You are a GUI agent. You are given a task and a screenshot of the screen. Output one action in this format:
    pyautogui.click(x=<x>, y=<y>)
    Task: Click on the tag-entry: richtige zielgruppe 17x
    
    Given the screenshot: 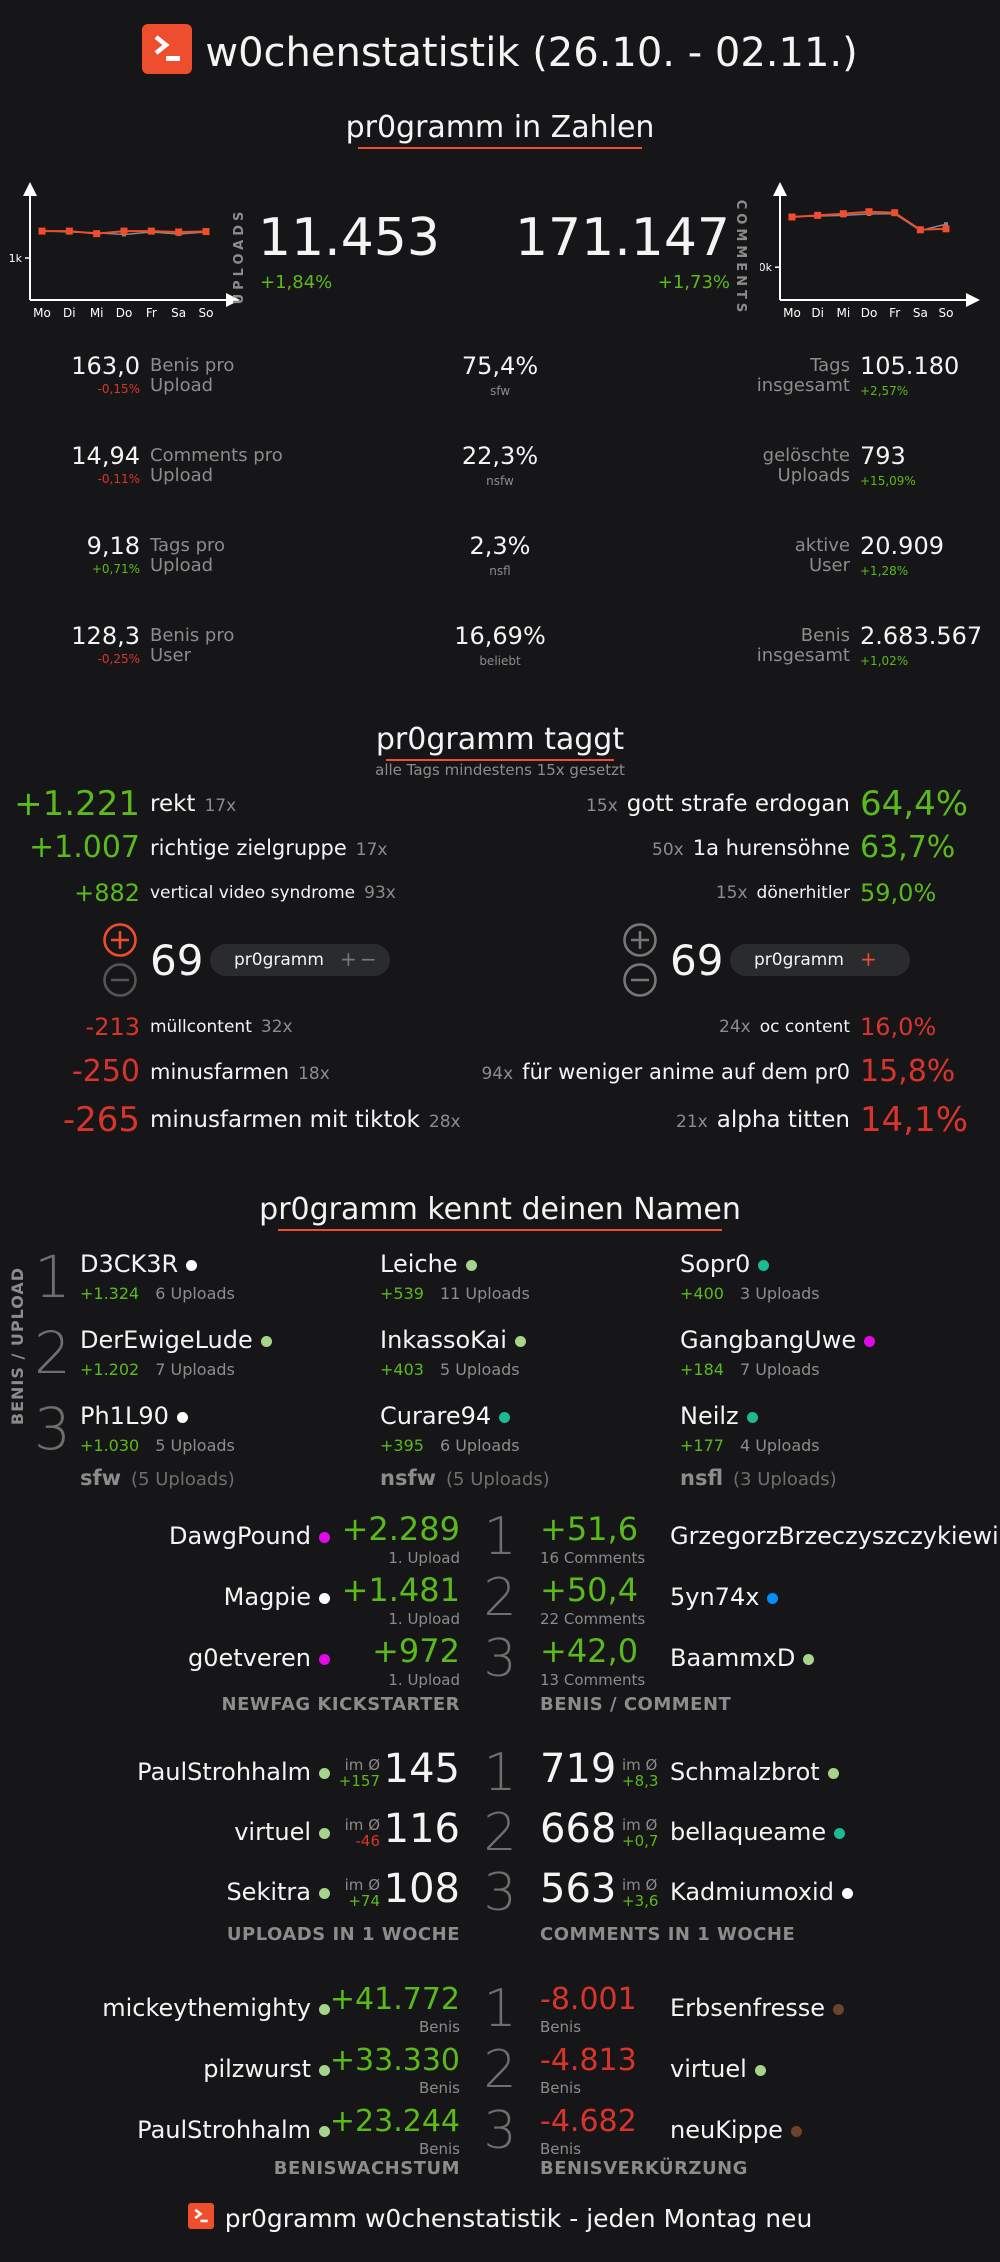 What is the action you would take?
    pyautogui.click(x=269, y=848)
    